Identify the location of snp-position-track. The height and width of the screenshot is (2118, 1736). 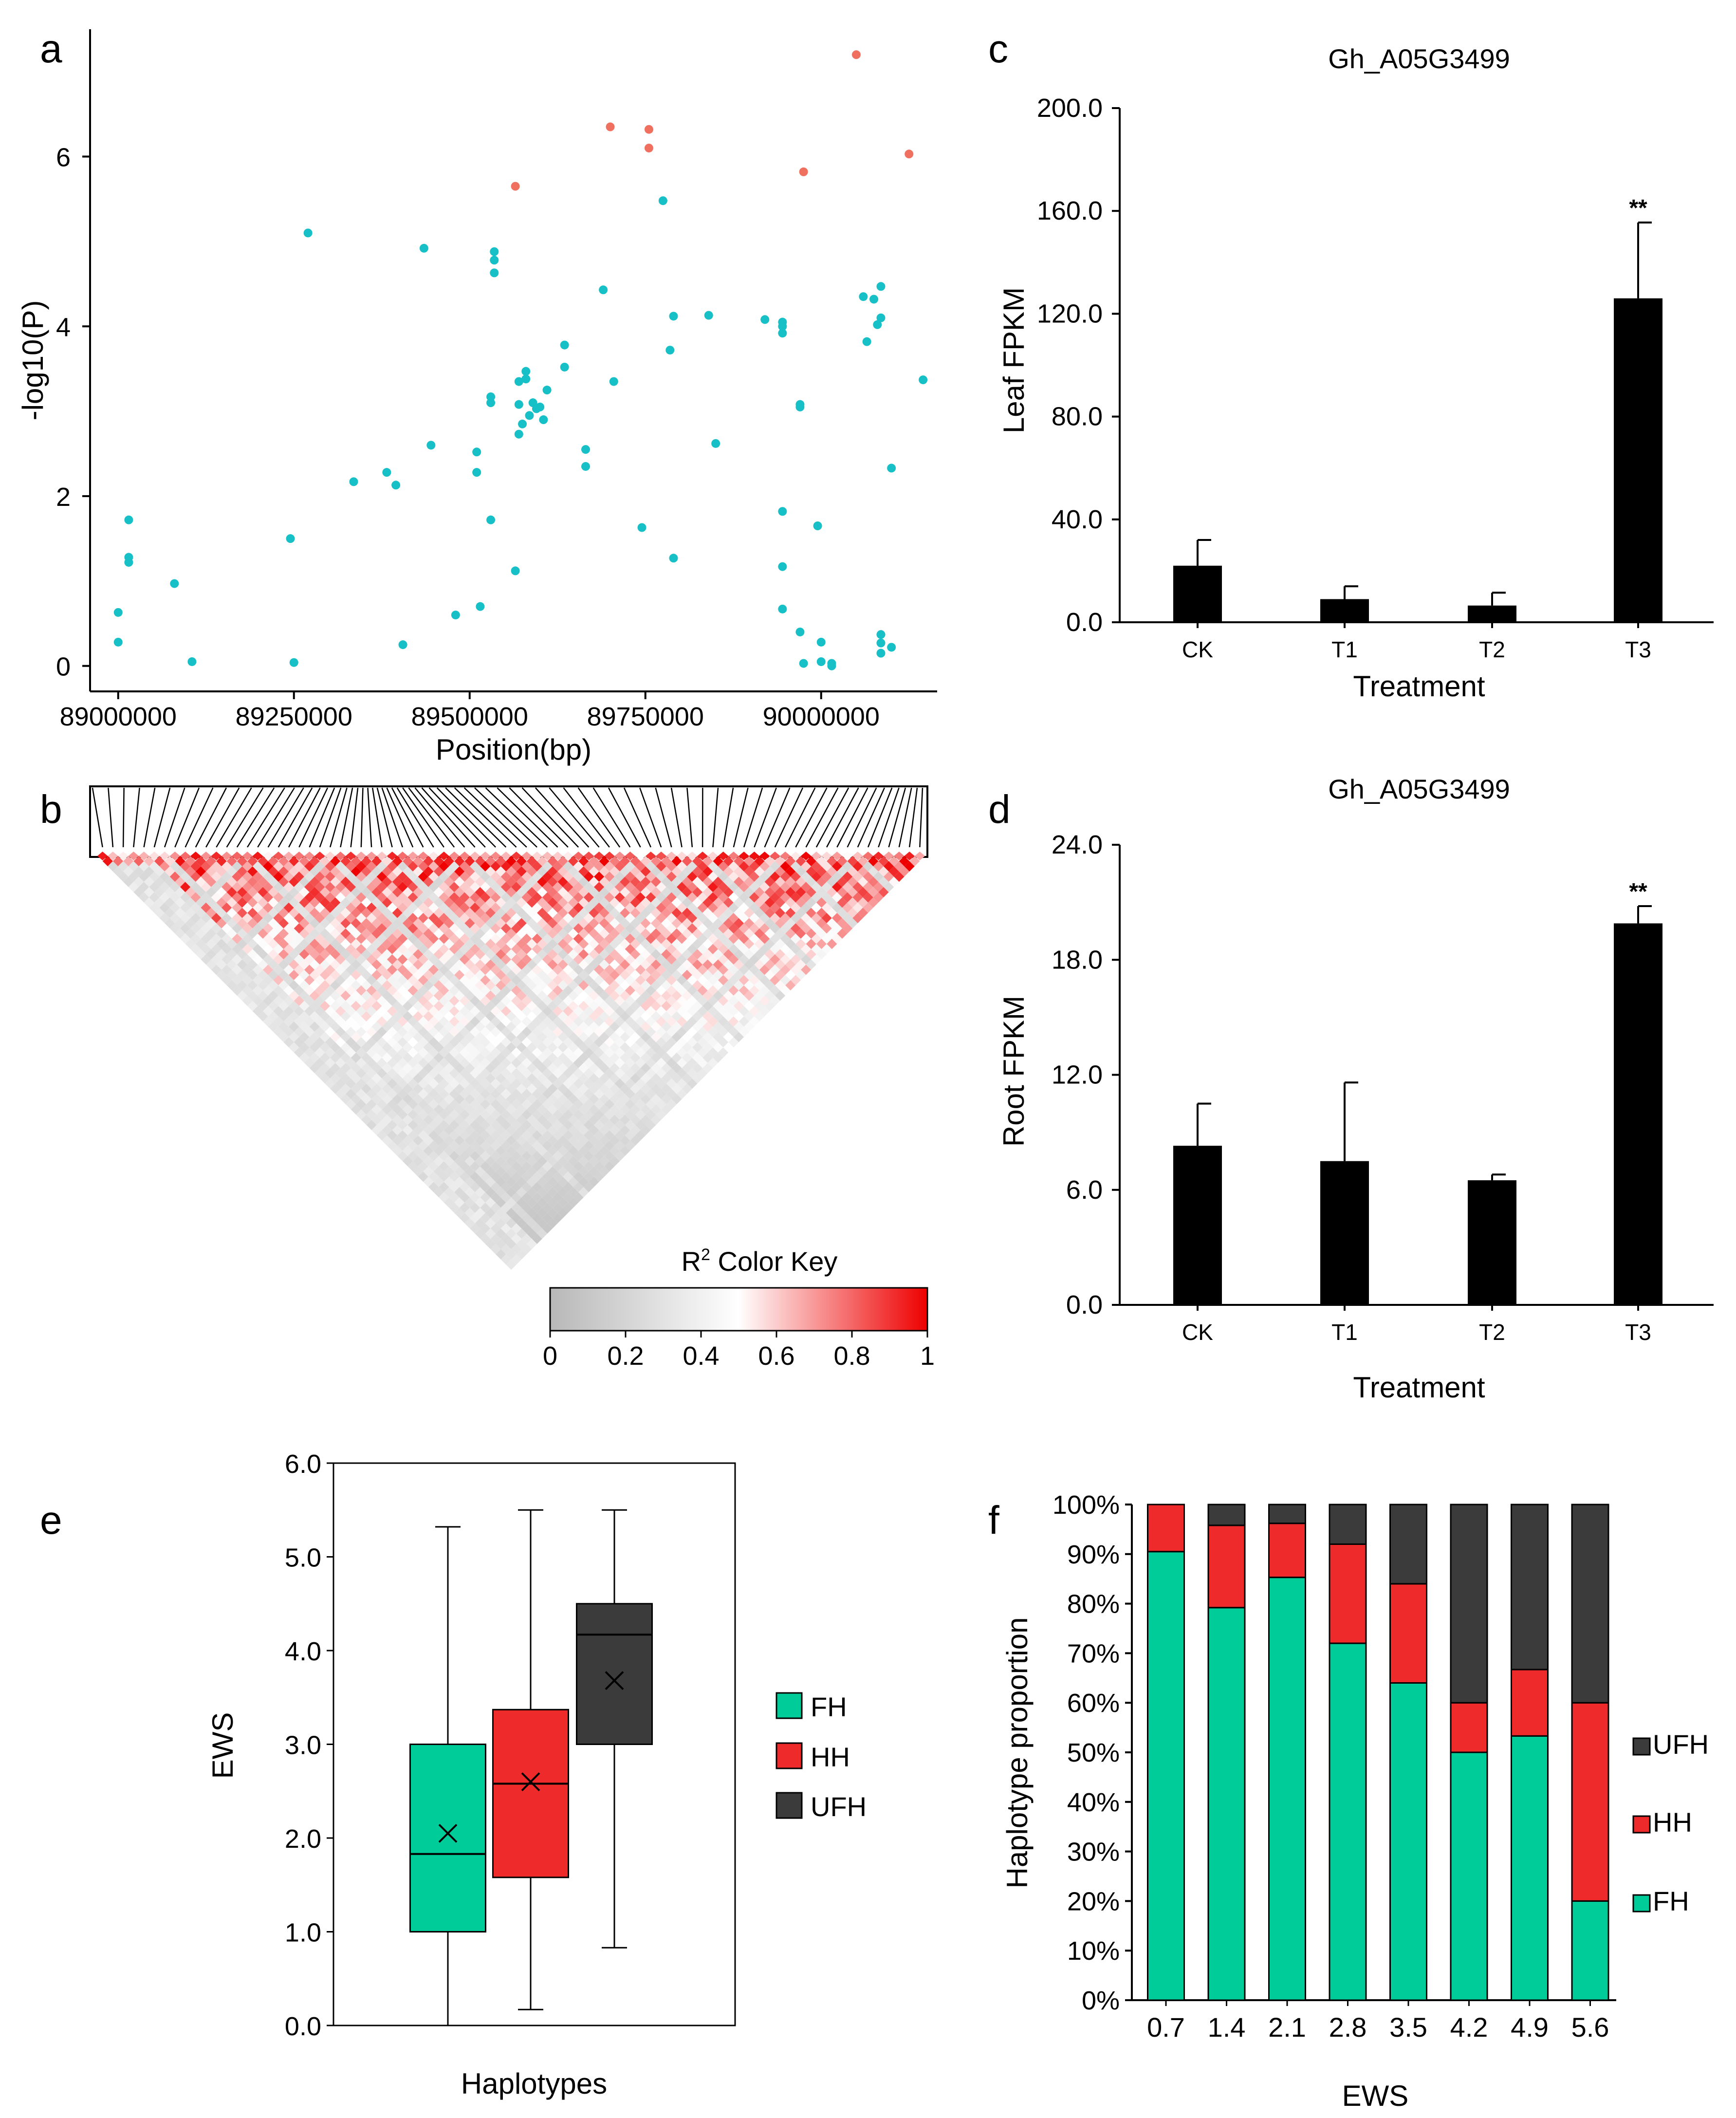
(508, 821).